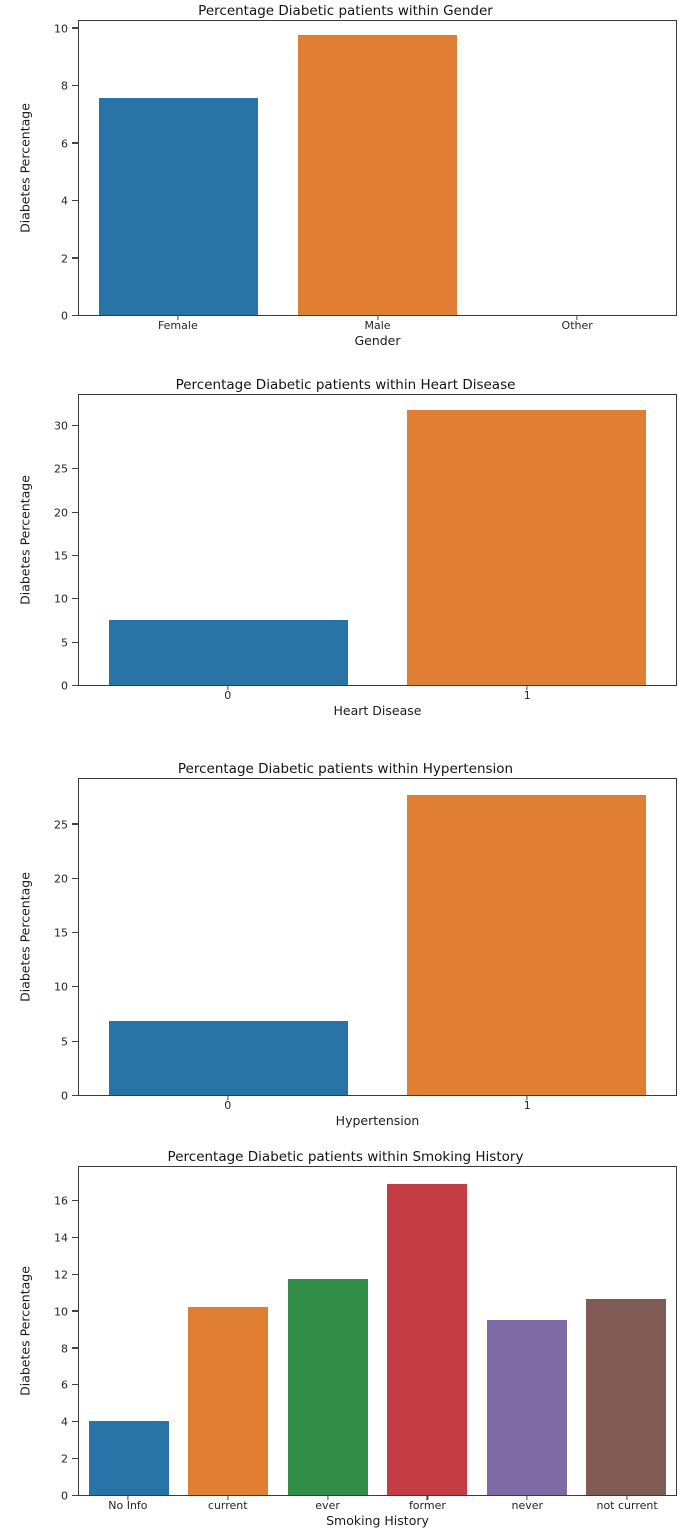 The image size is (685, 1534). I want to click on bar-female, so click(178, 206).